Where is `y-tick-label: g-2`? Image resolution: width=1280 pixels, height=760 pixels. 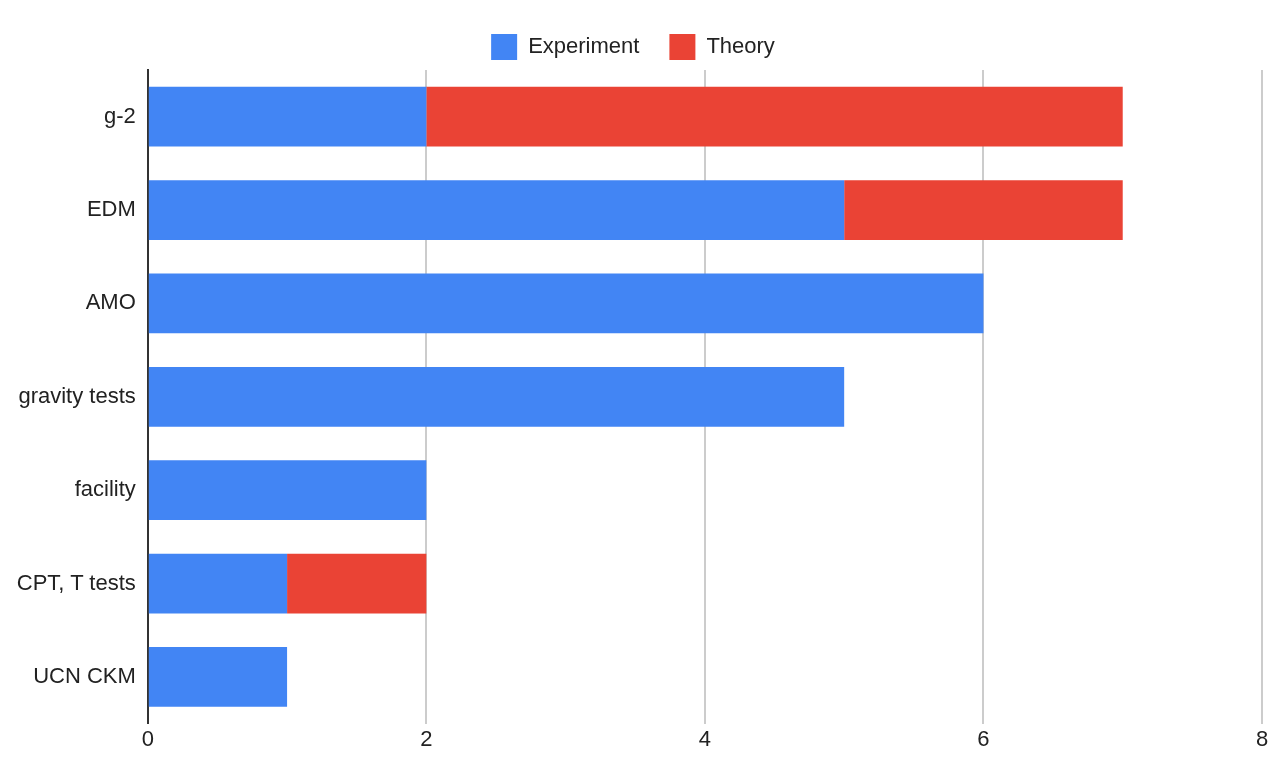
y-tick-label: g-2 is located at coordinates (120, 115).